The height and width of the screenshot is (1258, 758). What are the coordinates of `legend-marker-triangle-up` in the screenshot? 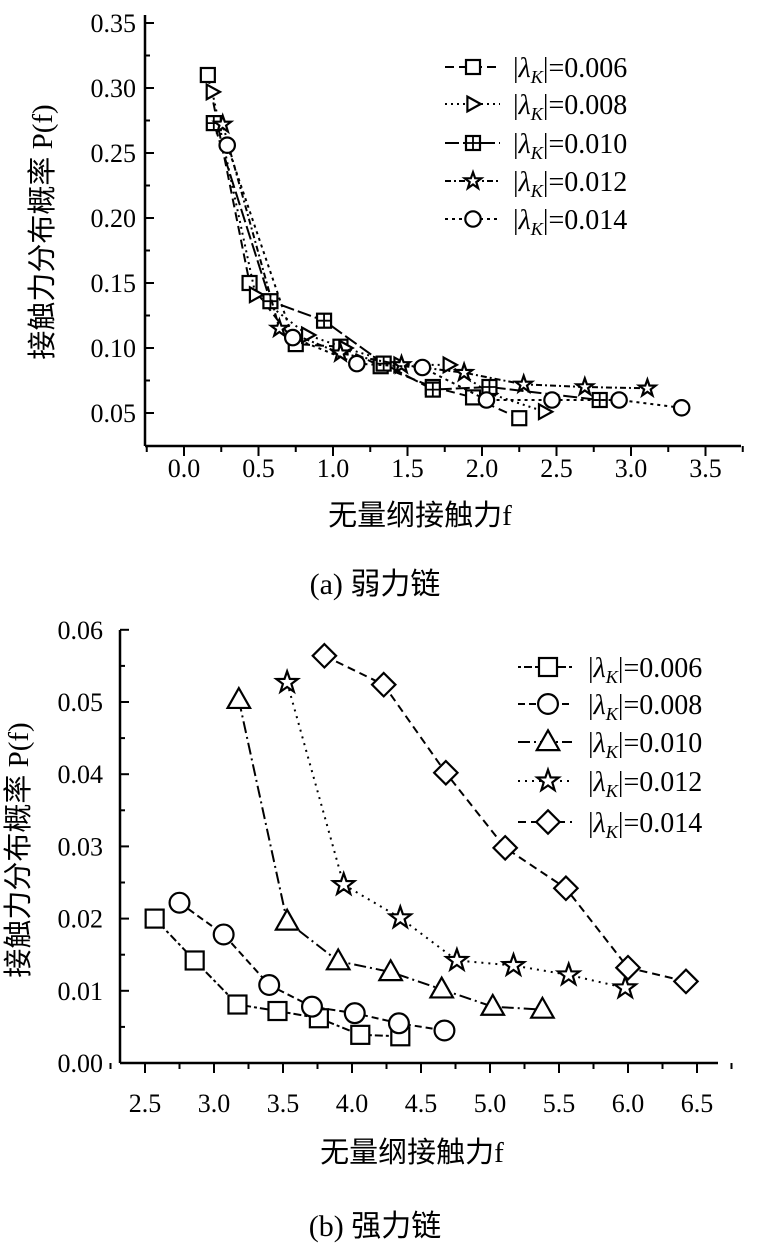 It's located at (548, 740).